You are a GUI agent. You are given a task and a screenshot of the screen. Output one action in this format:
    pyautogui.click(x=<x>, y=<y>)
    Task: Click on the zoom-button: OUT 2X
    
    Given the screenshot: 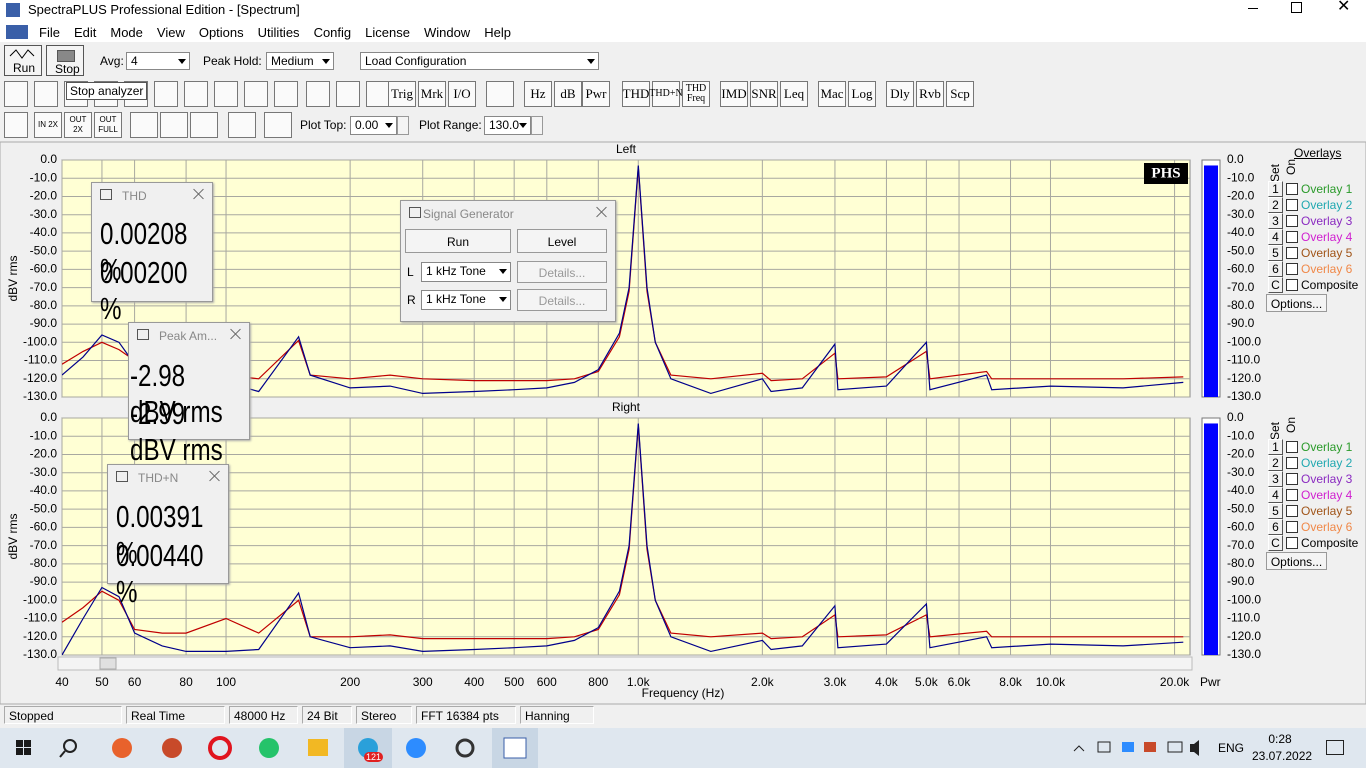 What is the action you would take?
    pyautogui.click(x=78, y=125)
    